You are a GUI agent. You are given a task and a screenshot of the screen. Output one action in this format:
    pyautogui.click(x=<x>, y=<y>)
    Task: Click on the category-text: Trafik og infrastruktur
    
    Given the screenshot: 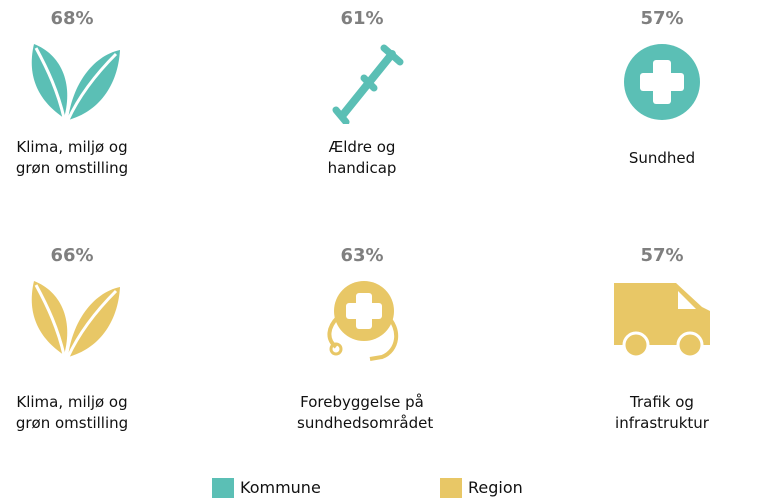 What is the action you would take?
    pyautogui.click(x=662, y=412)
    